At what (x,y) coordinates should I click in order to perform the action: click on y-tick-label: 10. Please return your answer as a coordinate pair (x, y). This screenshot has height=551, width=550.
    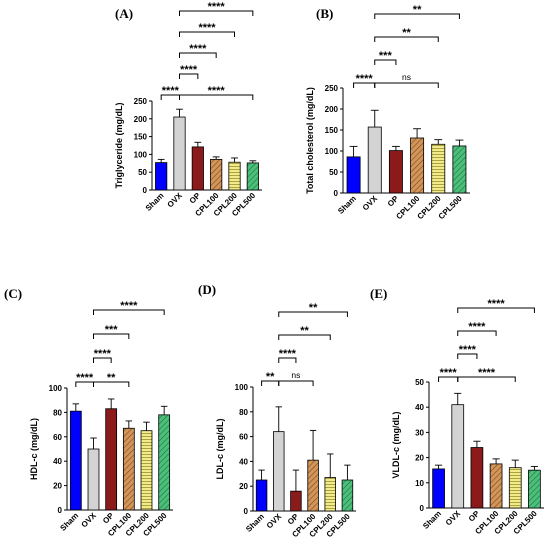
    Looking at the image, I should click on (419, 483).